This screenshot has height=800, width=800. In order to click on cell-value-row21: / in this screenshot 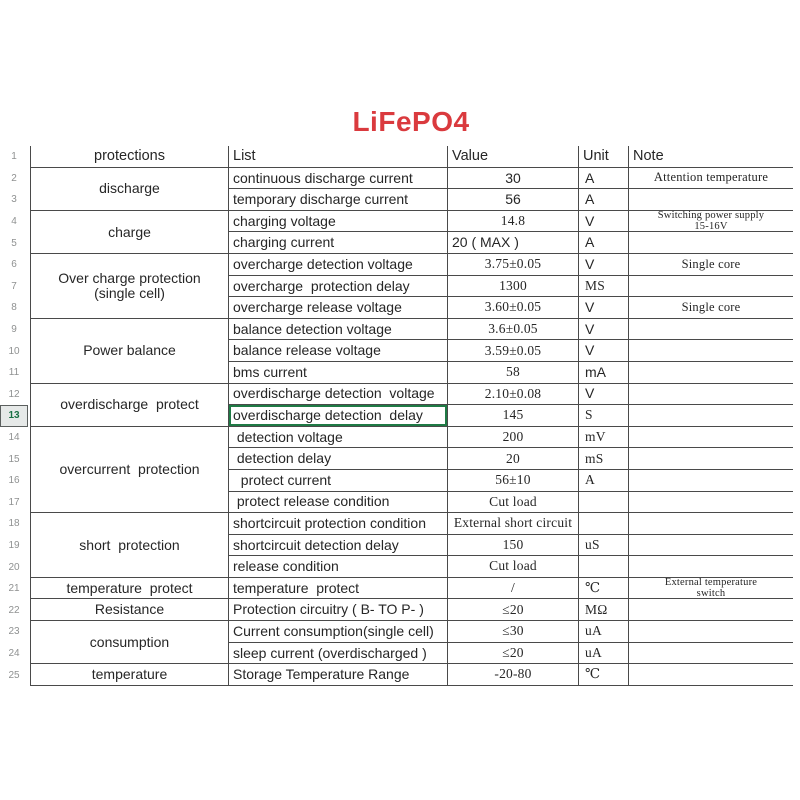, I will do `click(513, 588)`.